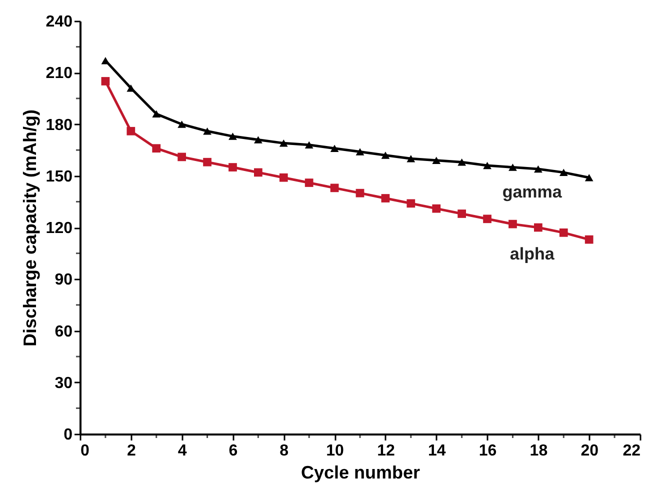  Describe the element at coordinates (59, 125) in the screenshot. I see `y-tick-label: 180` at that location.